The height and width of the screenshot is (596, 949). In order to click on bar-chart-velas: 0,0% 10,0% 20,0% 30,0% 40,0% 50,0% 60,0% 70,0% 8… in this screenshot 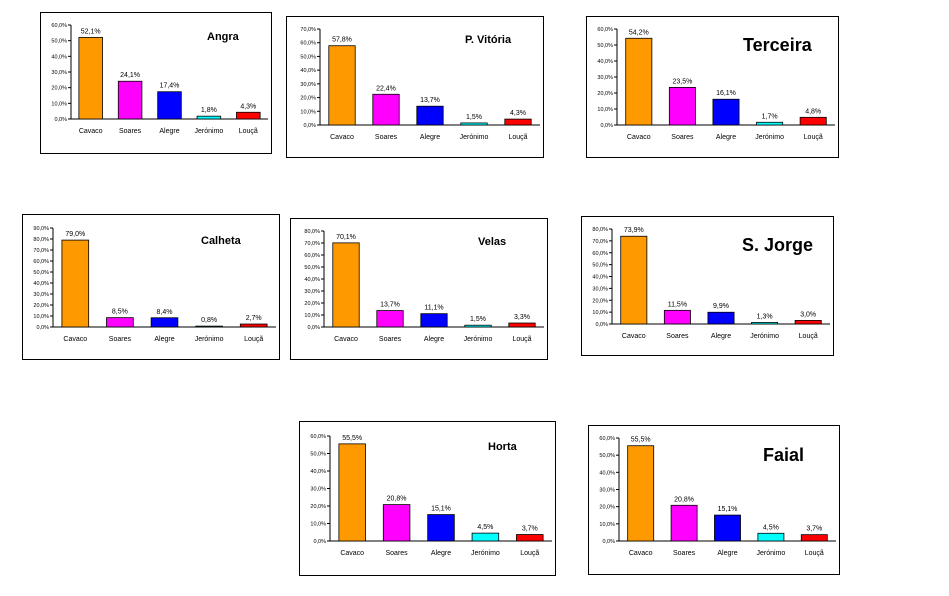, I will do `click(424, 286)`.